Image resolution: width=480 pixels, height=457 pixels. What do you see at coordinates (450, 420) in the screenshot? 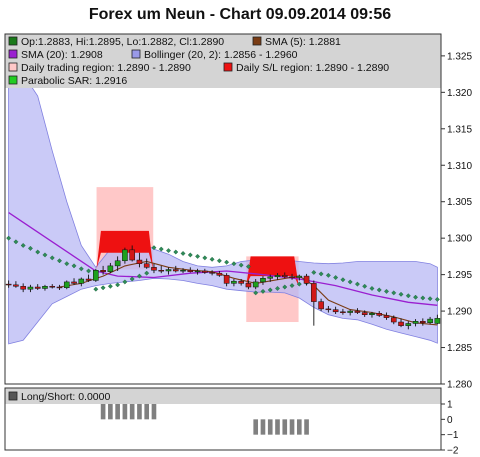
I see `indicator-tick-label: 0` at bounding box center [450, 420].